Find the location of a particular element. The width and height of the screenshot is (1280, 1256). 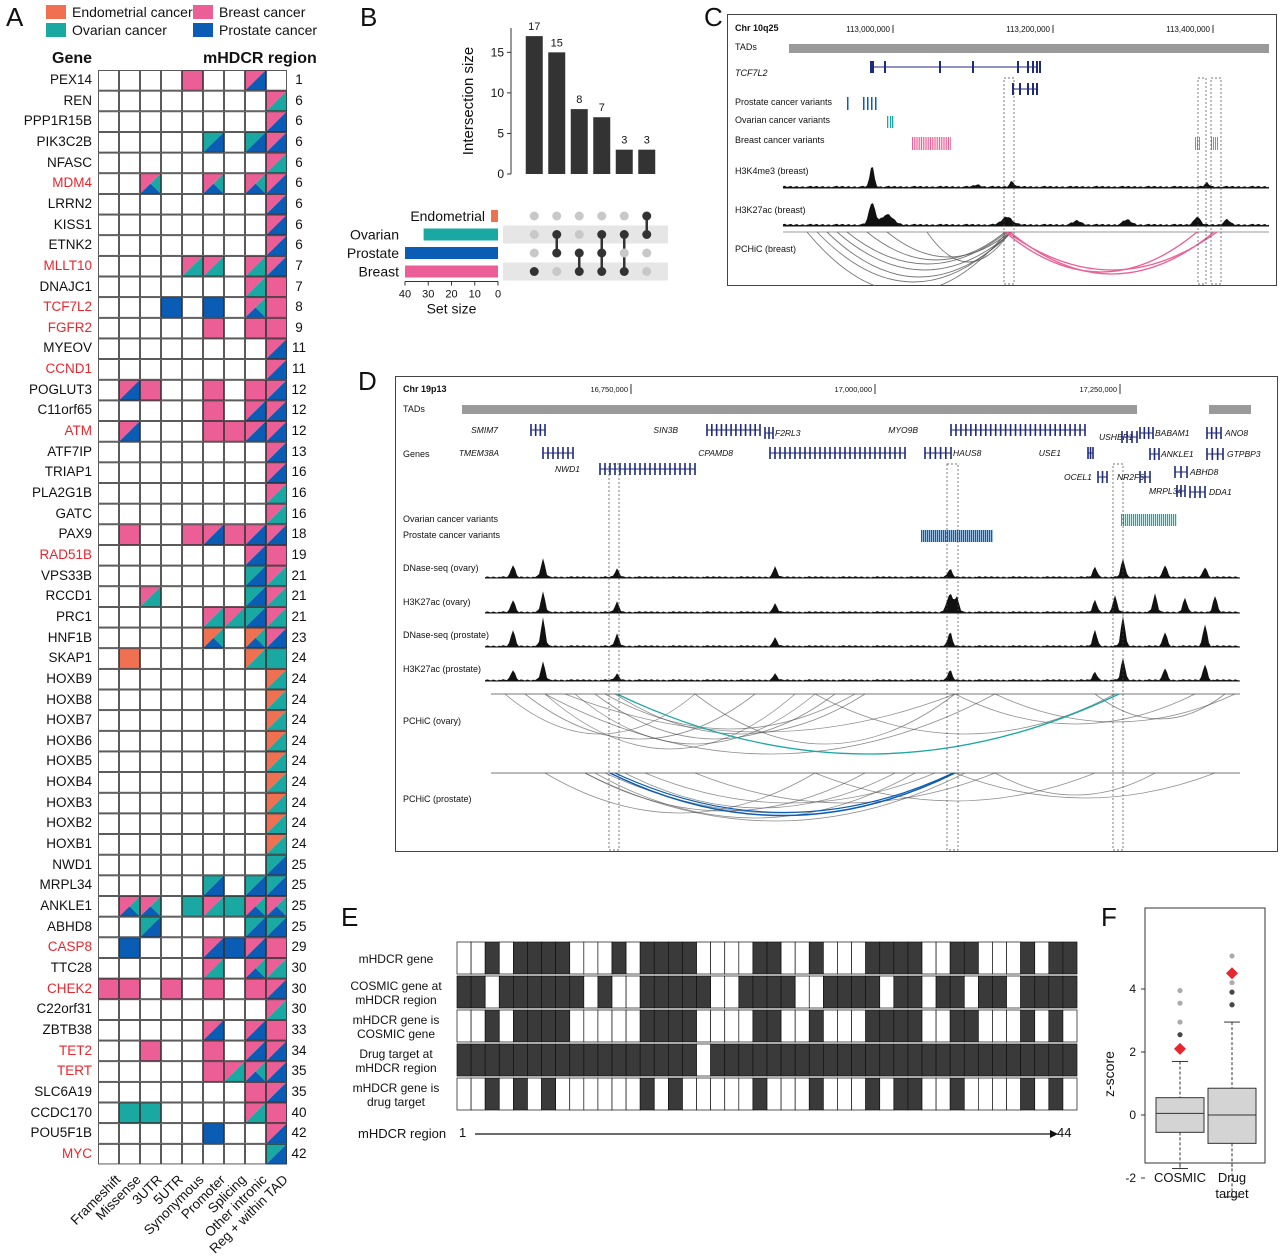

gene-label: PLA2G1B is located at coordinates (61, 492).